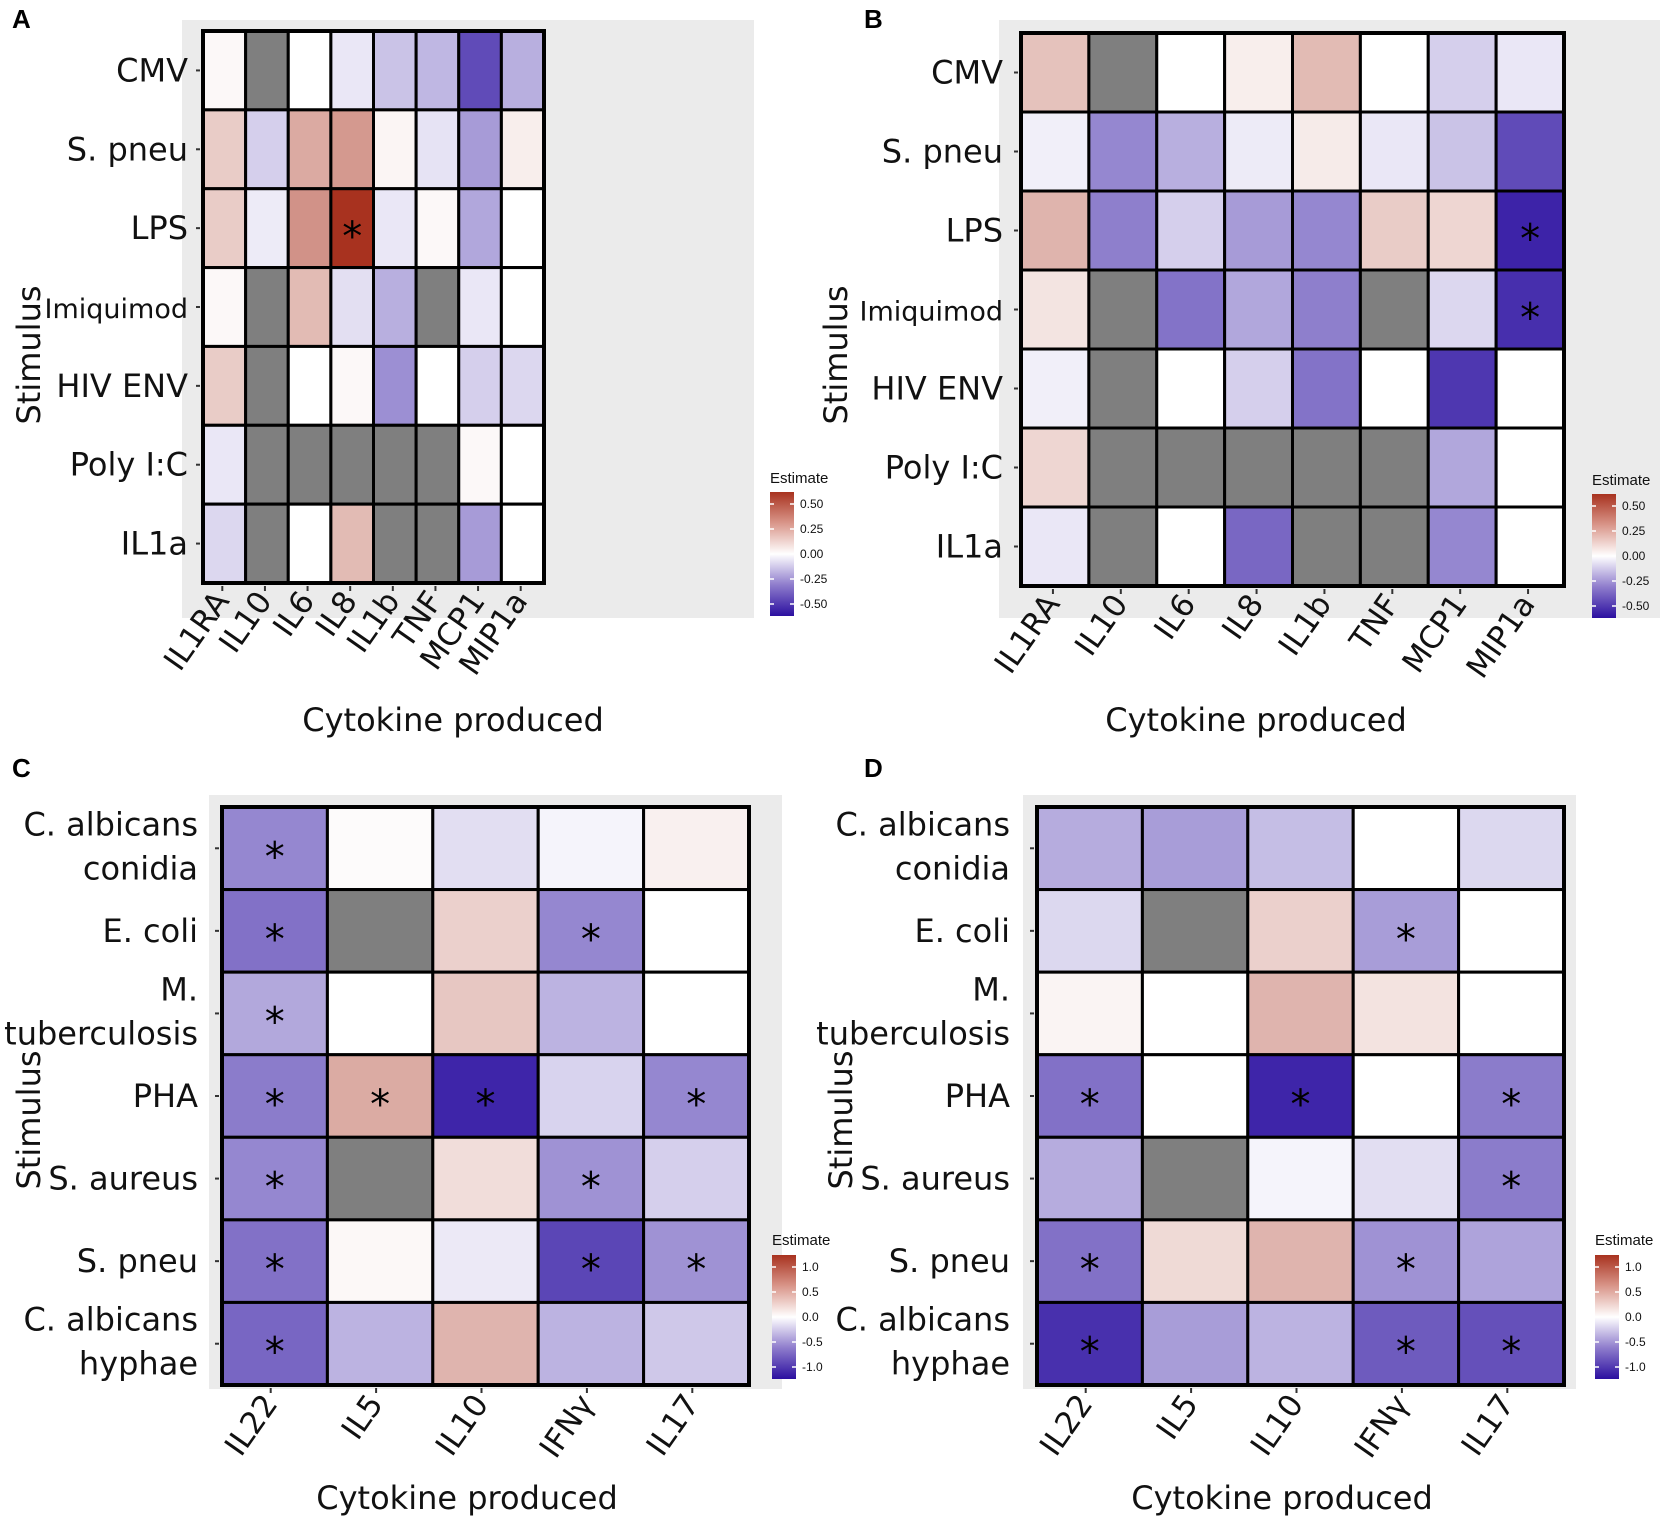 Image resolution: width=1660 pixels, height=1523 pixels. What do you see at coordinates (1178, 1417) in the screenshot?
I see `column-label: IL5` at bounding box center [1178, 1417].